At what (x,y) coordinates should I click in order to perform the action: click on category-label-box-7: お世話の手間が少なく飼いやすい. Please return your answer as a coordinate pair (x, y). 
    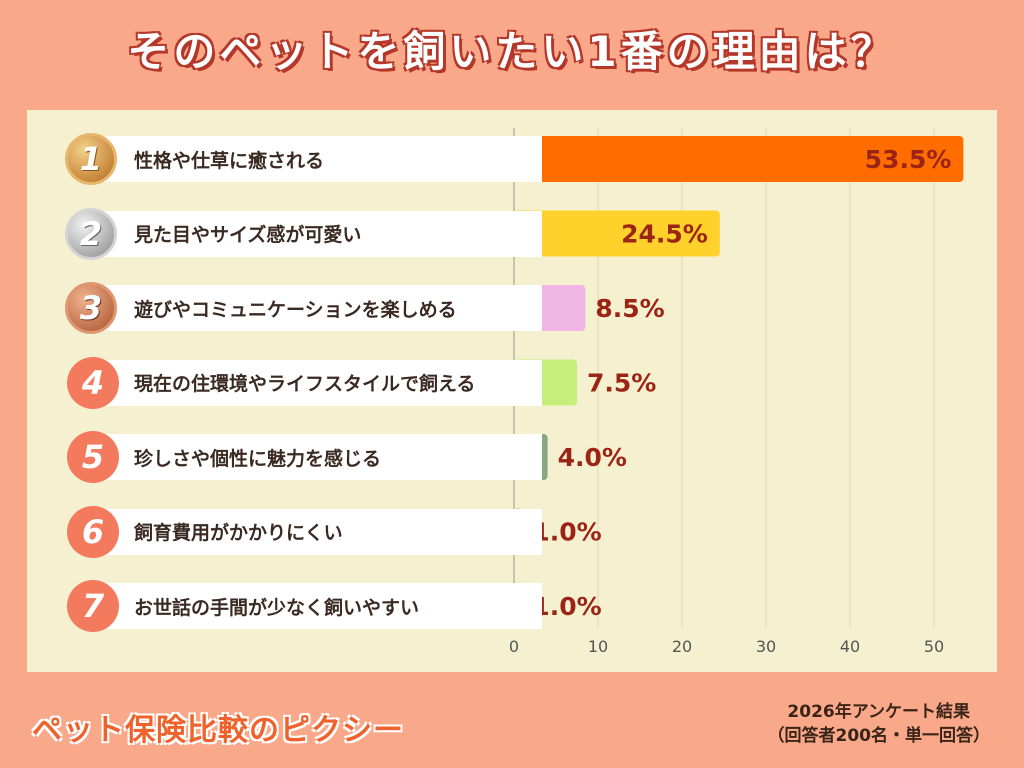
    Looking at the image, I should click on (307, 606).